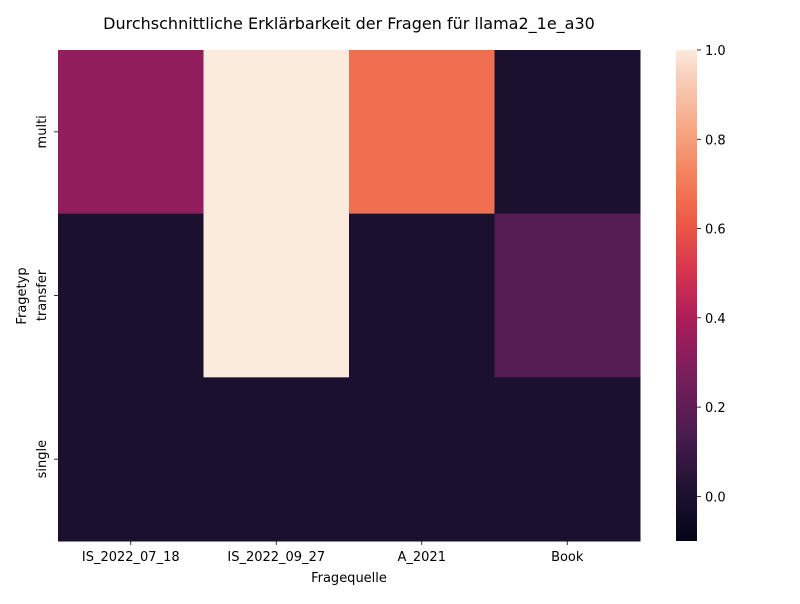  What do you see at coordinates (715, 140) in the screenshot?
I see `colorbar-tick-label: 0.8` at bounding box center [715, 140].